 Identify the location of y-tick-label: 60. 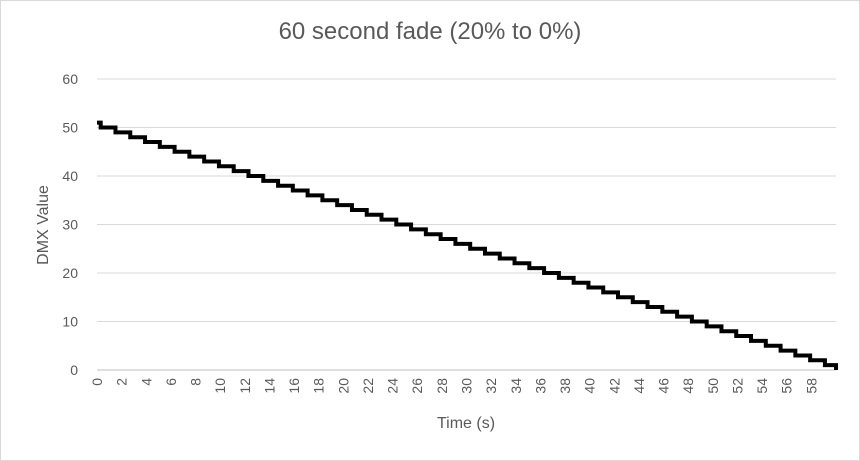
(70, 79).